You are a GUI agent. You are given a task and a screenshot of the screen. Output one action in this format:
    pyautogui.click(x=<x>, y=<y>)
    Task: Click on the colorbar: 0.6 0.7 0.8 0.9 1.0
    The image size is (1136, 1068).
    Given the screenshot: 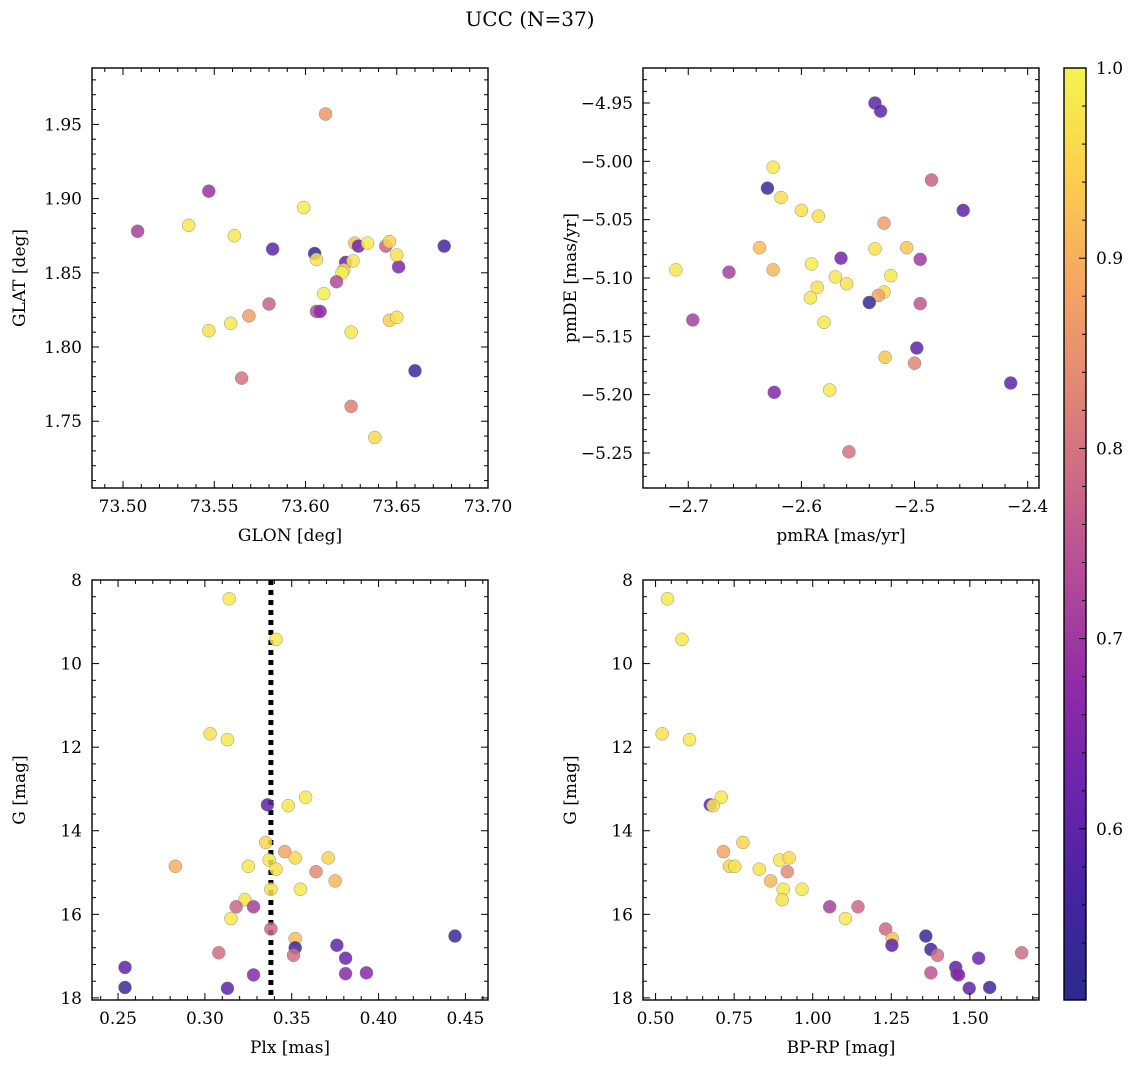 What is the action you would take?
    pyautogui.click(x=1093, y=530)
    